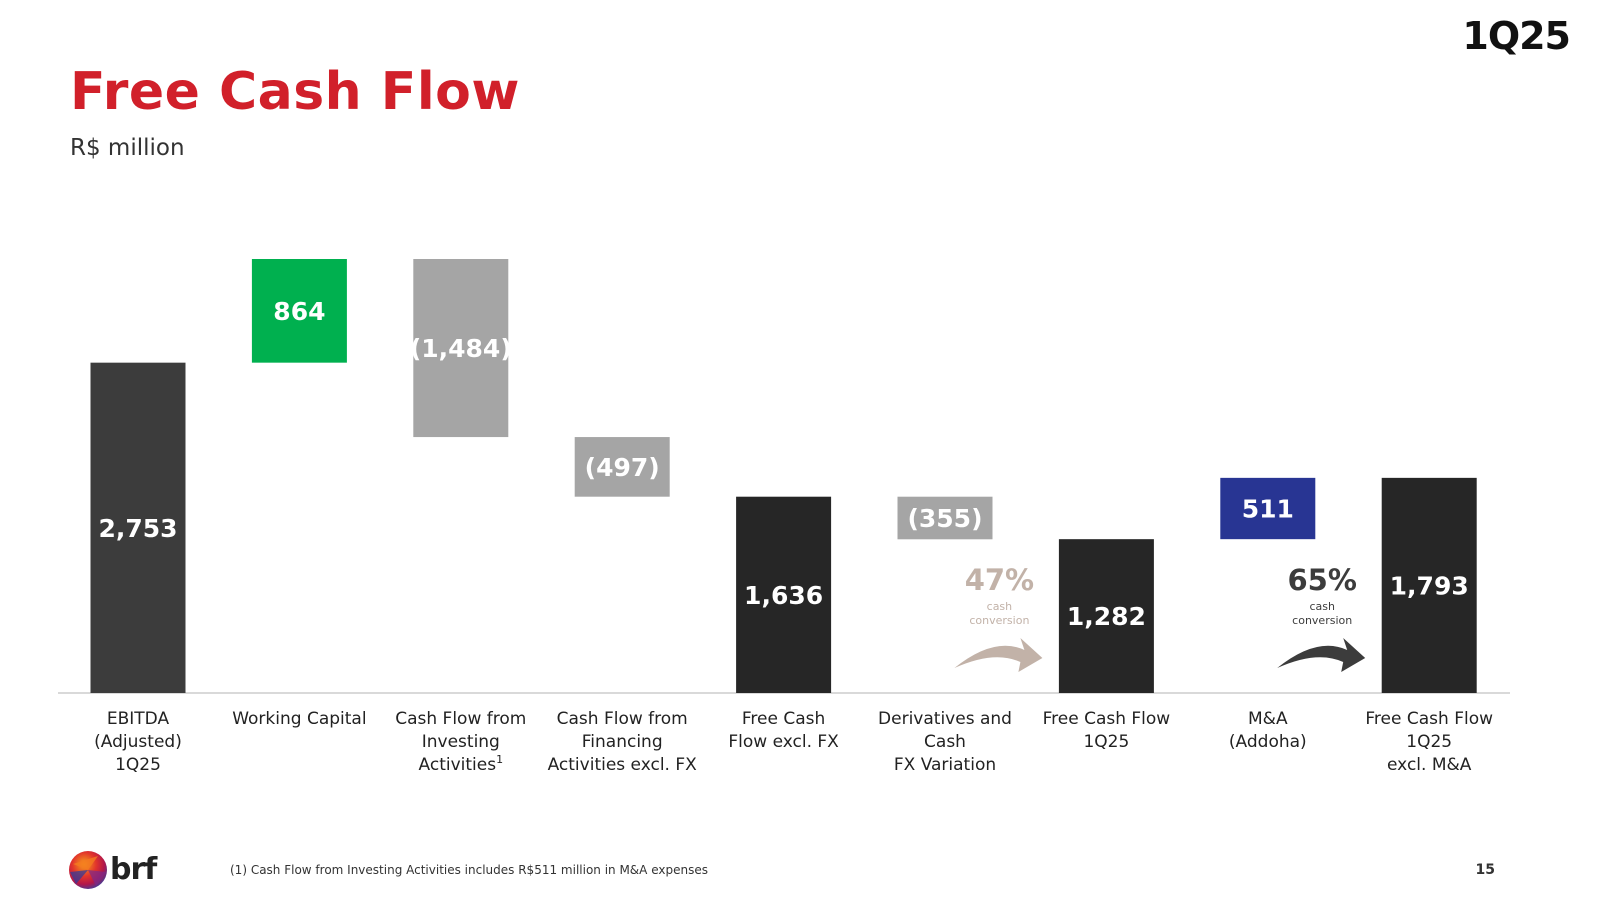 The image size is (1600, 900). I want to click on data-label: 2,753, so click(137, 528).